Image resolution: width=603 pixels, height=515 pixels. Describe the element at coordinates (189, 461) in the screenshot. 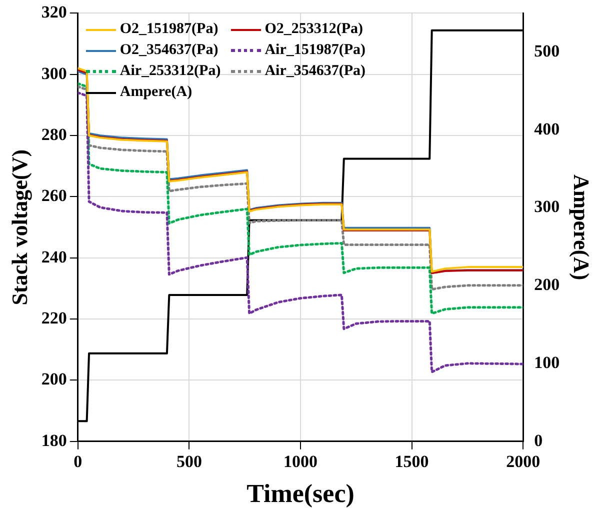

I see `x-tick-label: 500` at that location.